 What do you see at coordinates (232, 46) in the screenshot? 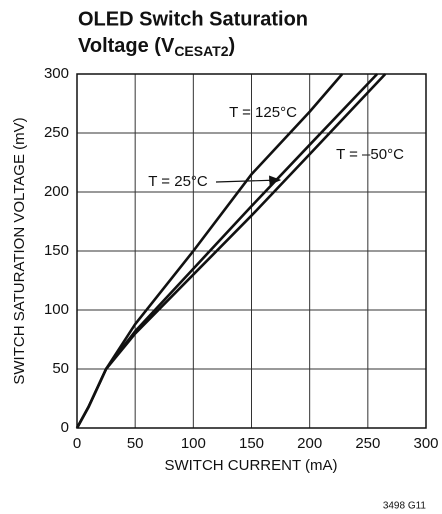
I see `title-text: )` at bounding box center [232, 46].